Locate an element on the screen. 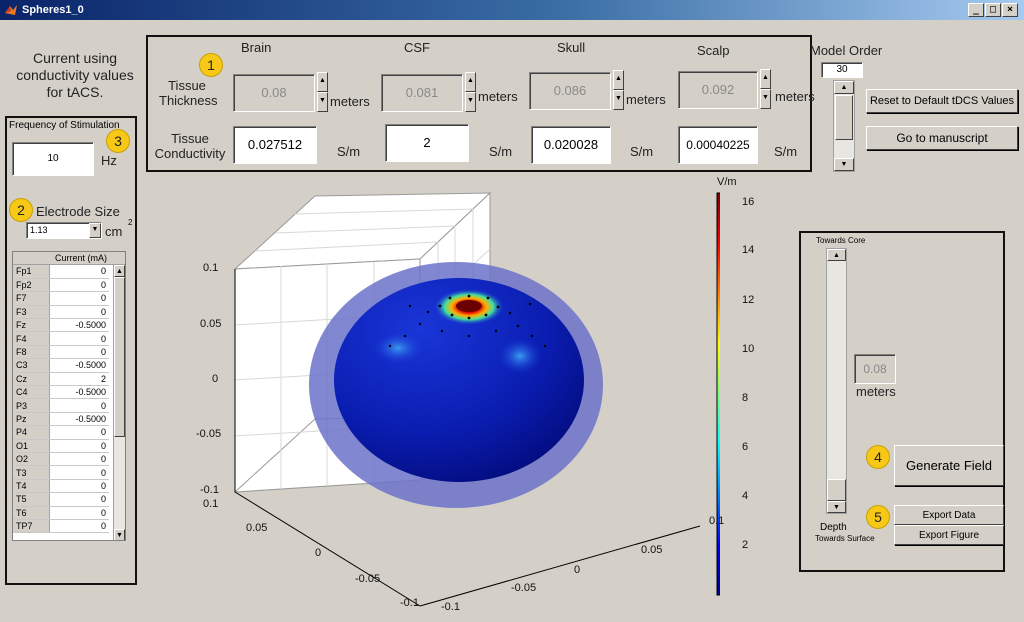 The width and height of the screenshot is (1024, 622). badge-5: 5 is located at coordinates (878, 517).